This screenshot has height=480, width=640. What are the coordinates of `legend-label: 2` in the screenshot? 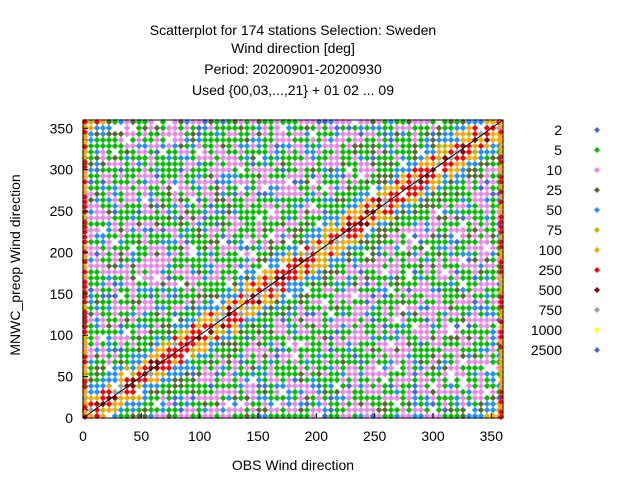 It's located at (558, 130).